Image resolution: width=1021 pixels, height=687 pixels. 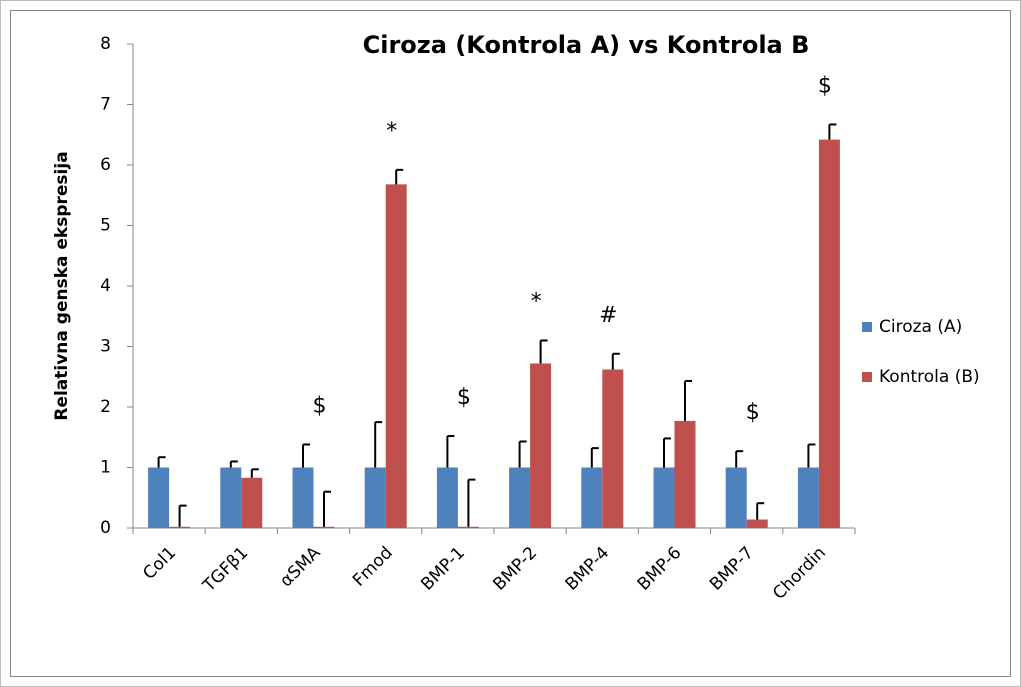 I want to click on y-axis-label: Relativna genska ekspresija, so click(x=62, y=285).